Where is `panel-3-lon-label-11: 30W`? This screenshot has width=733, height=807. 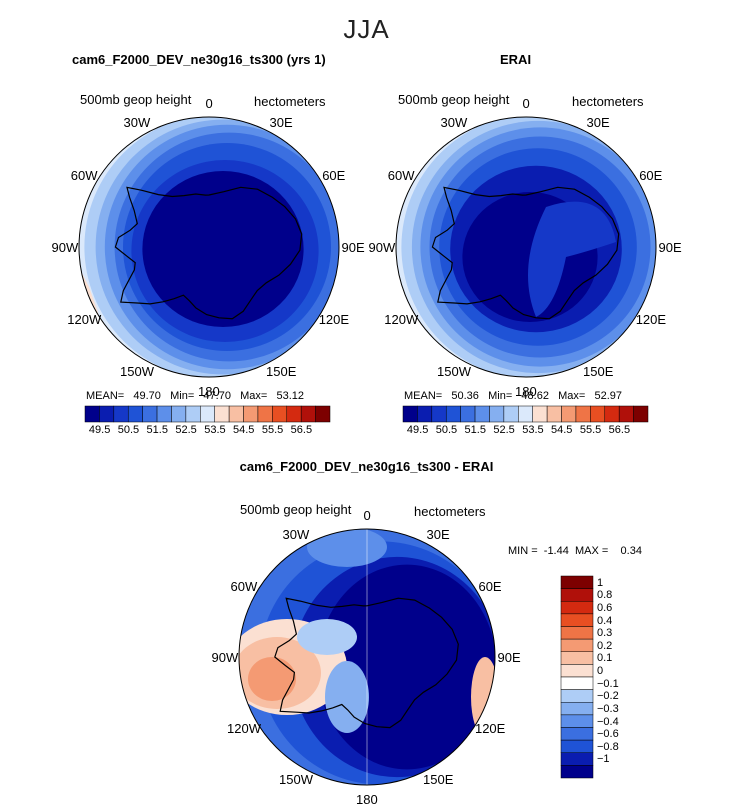 panel-3-lon-label-11: 30W is located at coordinates (296, 534).